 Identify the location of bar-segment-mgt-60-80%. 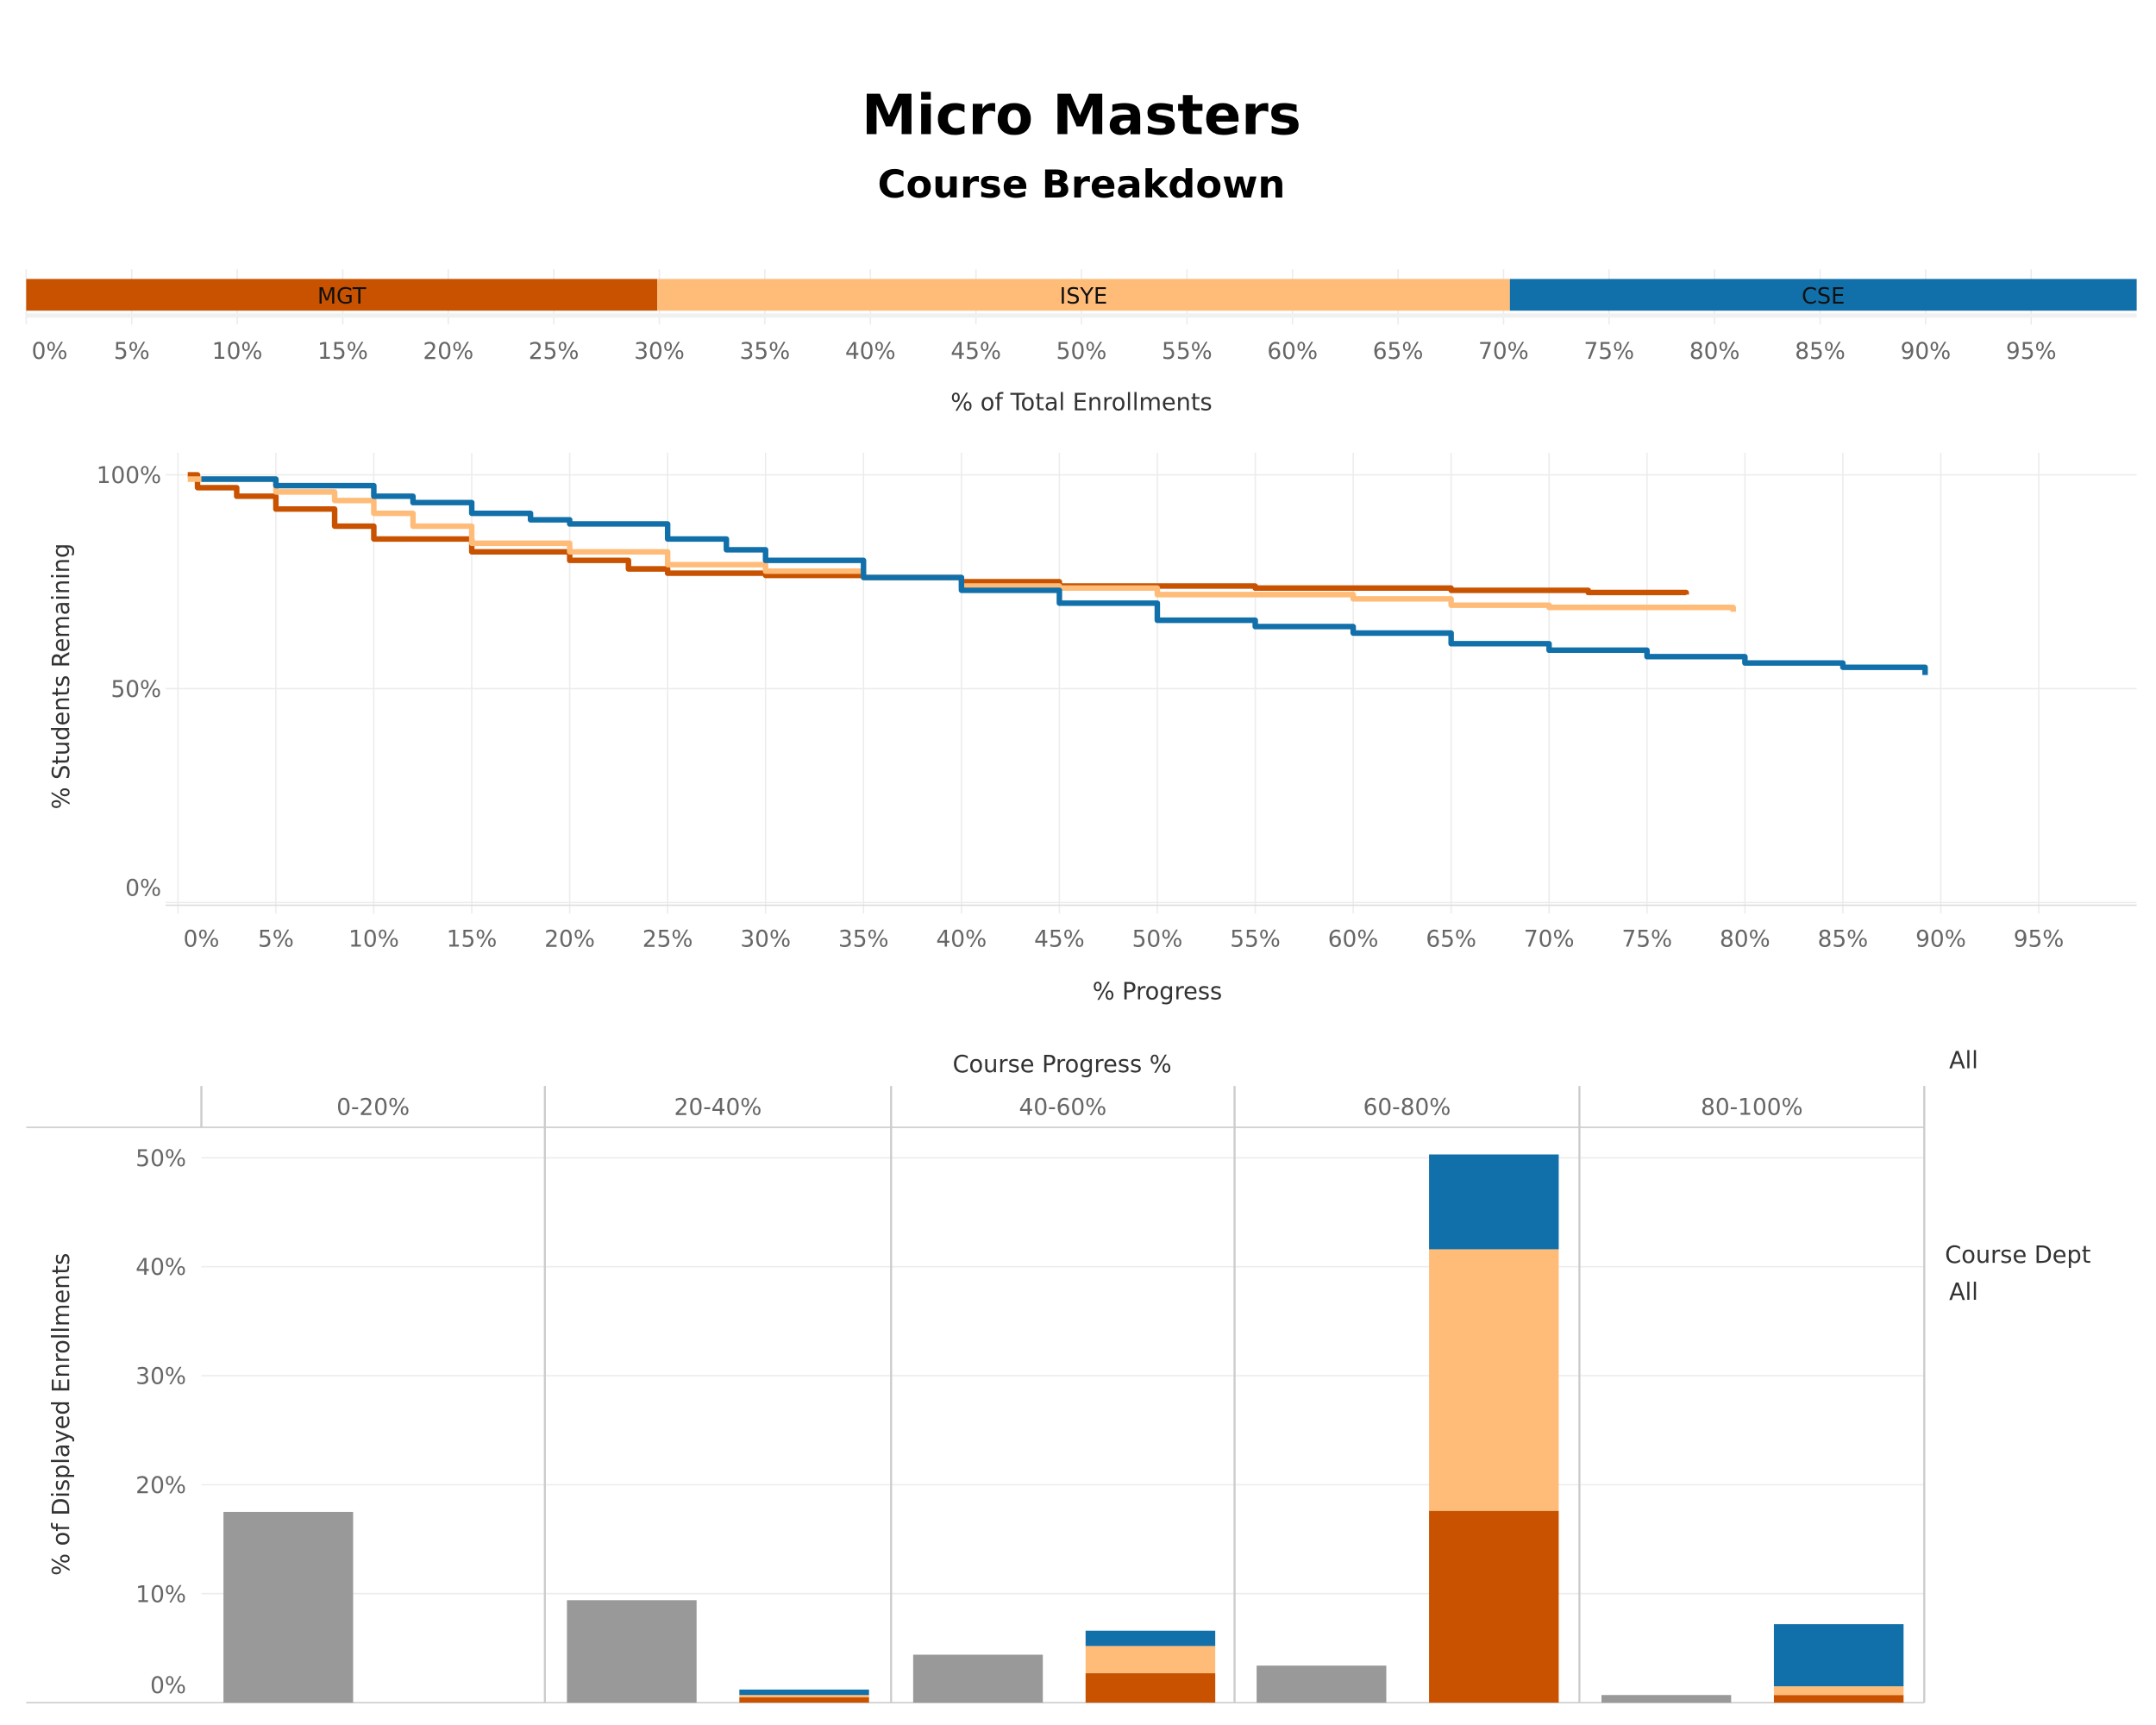
(1494, 1607).